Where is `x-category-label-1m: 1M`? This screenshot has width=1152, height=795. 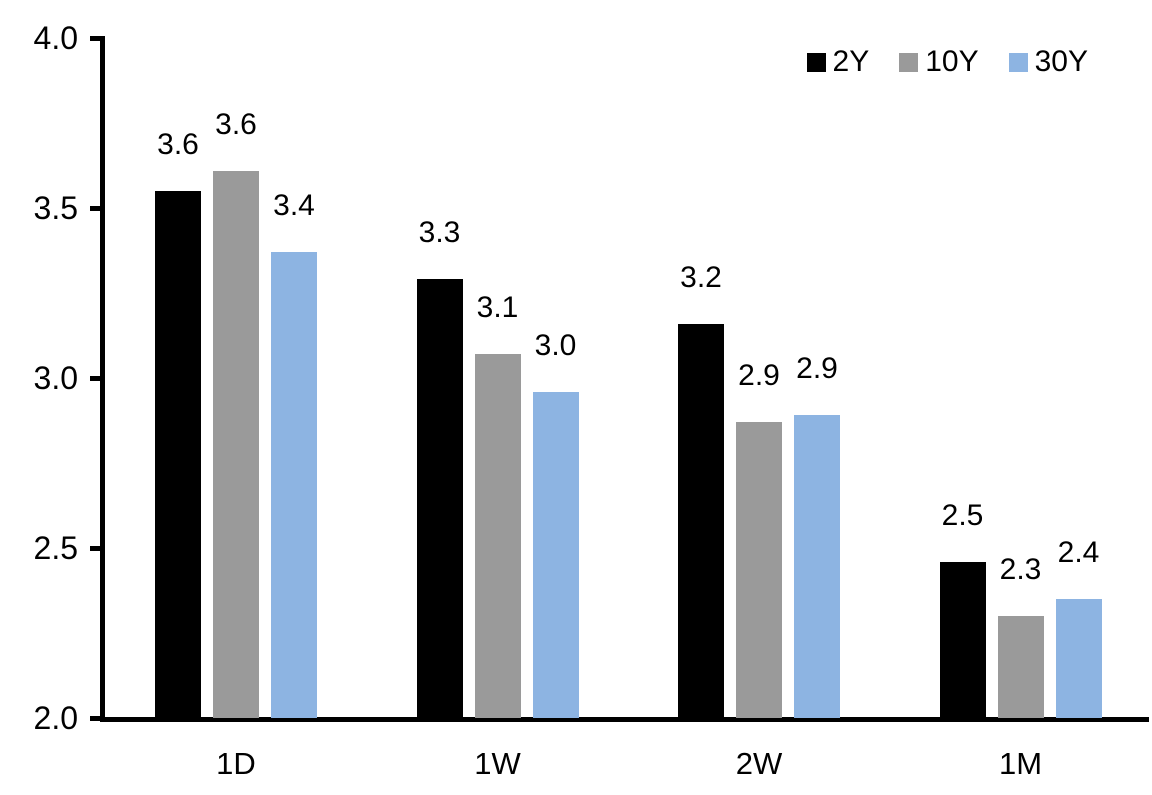
x-category-label-1m: 1M is located at coordinates (1020, 763).